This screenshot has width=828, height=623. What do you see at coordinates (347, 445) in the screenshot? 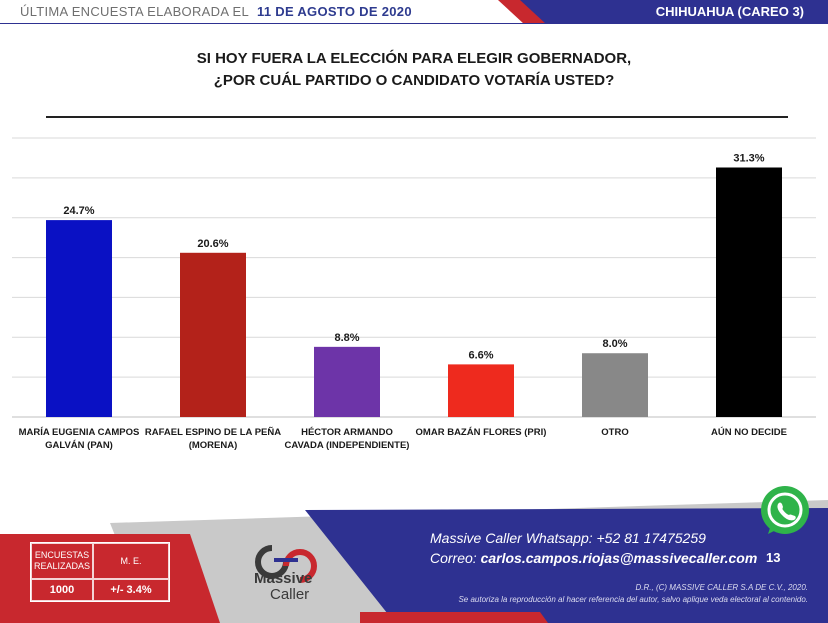
I see `category-label: CAVADA (INDEPENDIENTE)` at bounding box center [347, 445].